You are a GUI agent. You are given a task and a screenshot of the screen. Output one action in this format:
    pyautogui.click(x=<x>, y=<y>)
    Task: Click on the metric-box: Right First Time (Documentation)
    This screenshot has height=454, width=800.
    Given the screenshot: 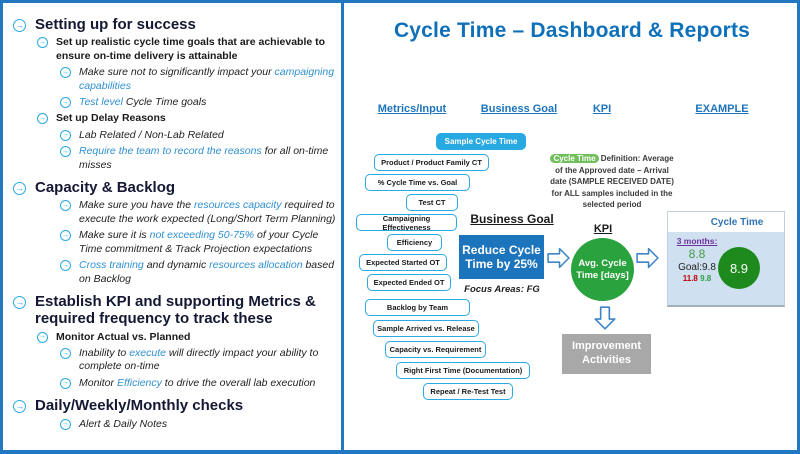 What is the action you would take?
    pyautogui.click(x=463, y=370)
    